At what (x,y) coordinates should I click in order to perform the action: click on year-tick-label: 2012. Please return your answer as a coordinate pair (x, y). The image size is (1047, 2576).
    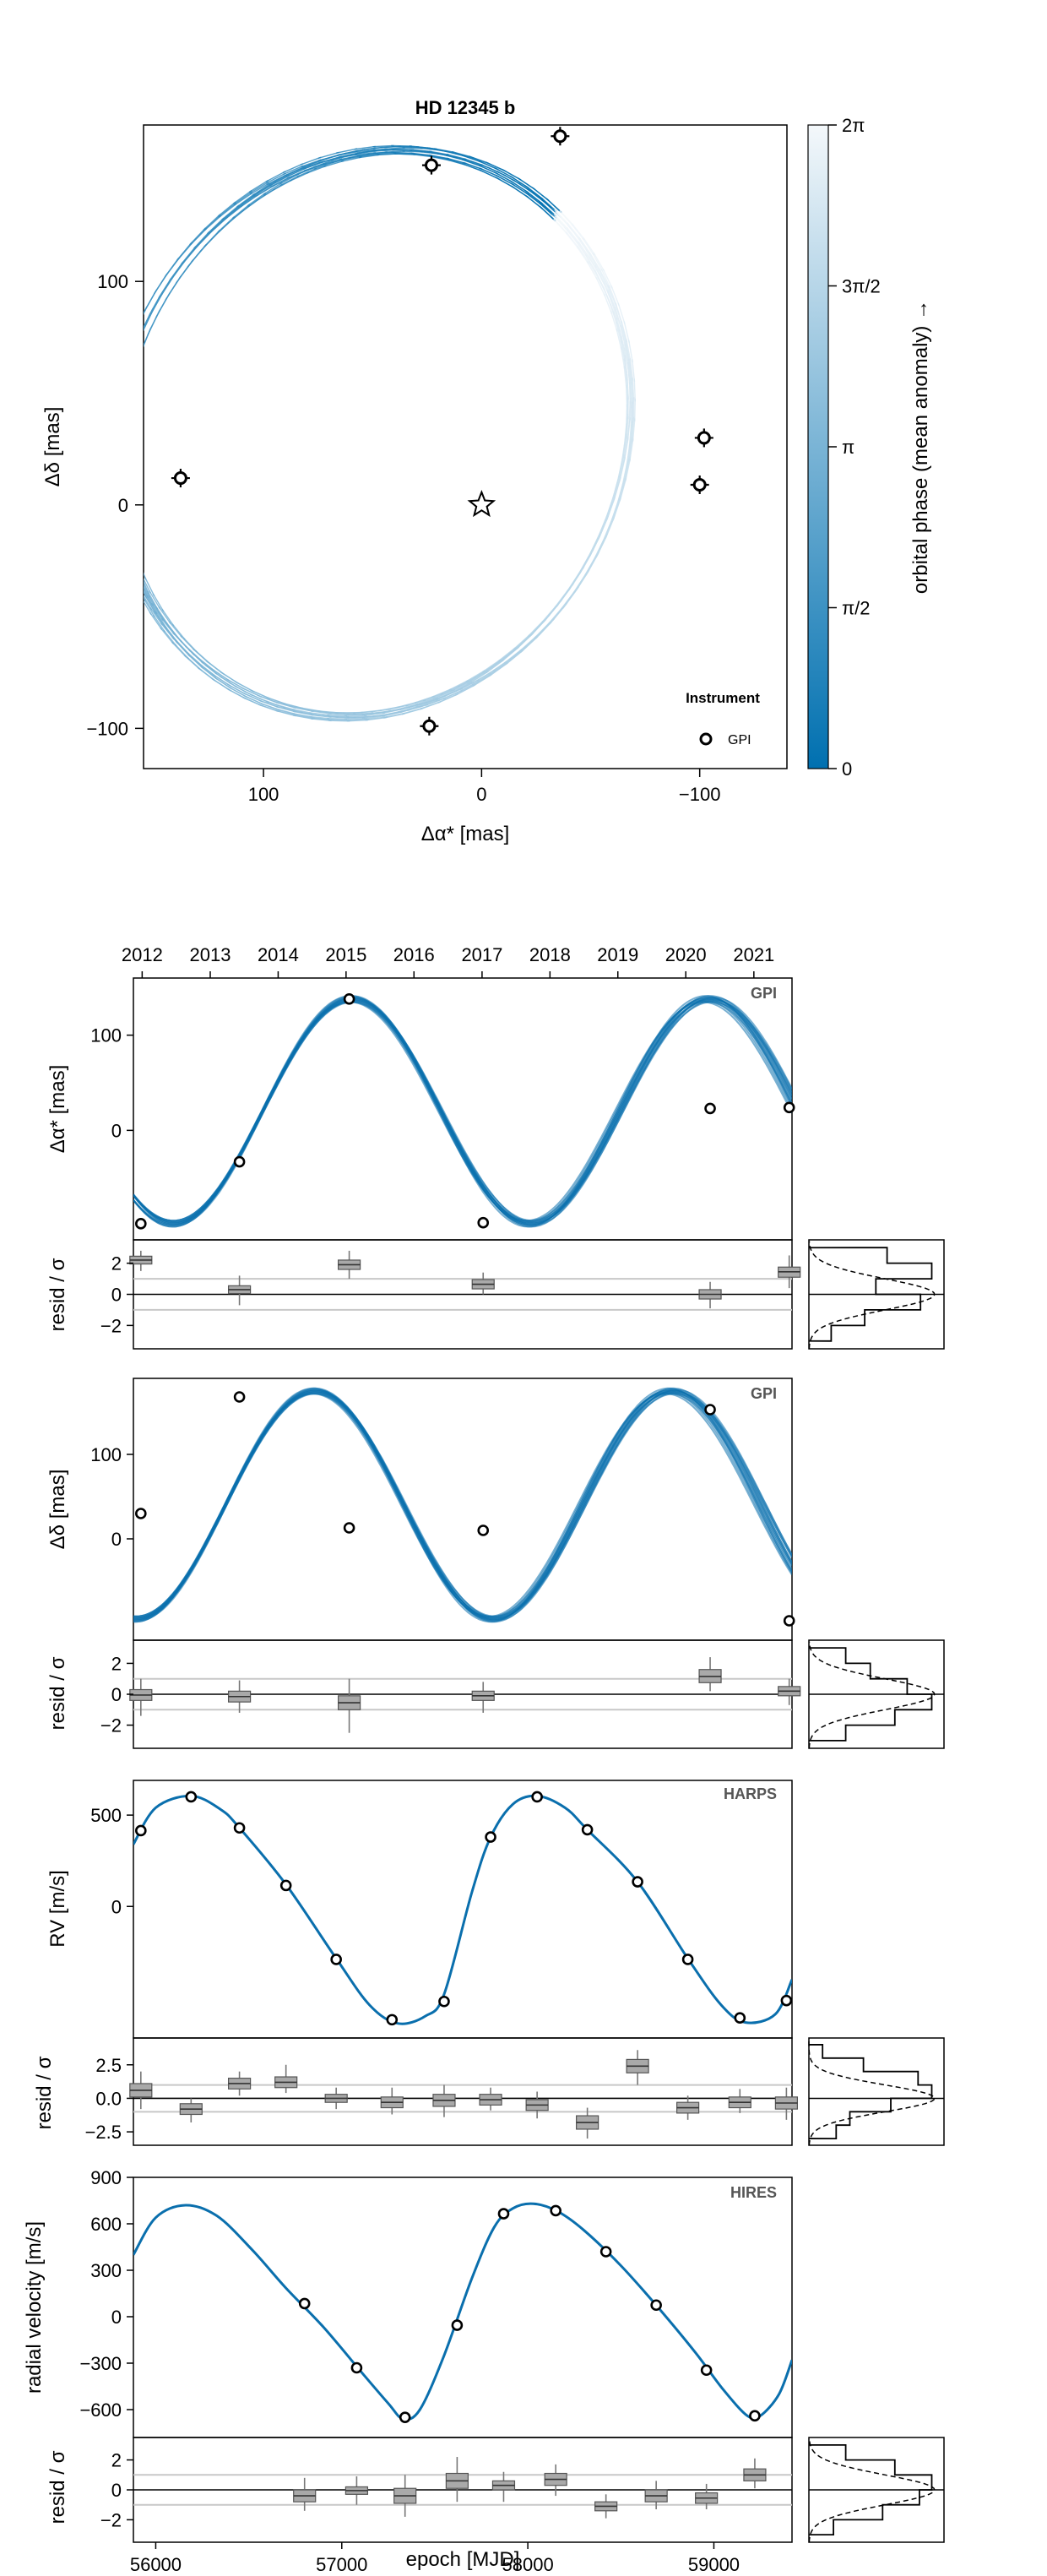
    Looking at the image, I should click on (142, 954).